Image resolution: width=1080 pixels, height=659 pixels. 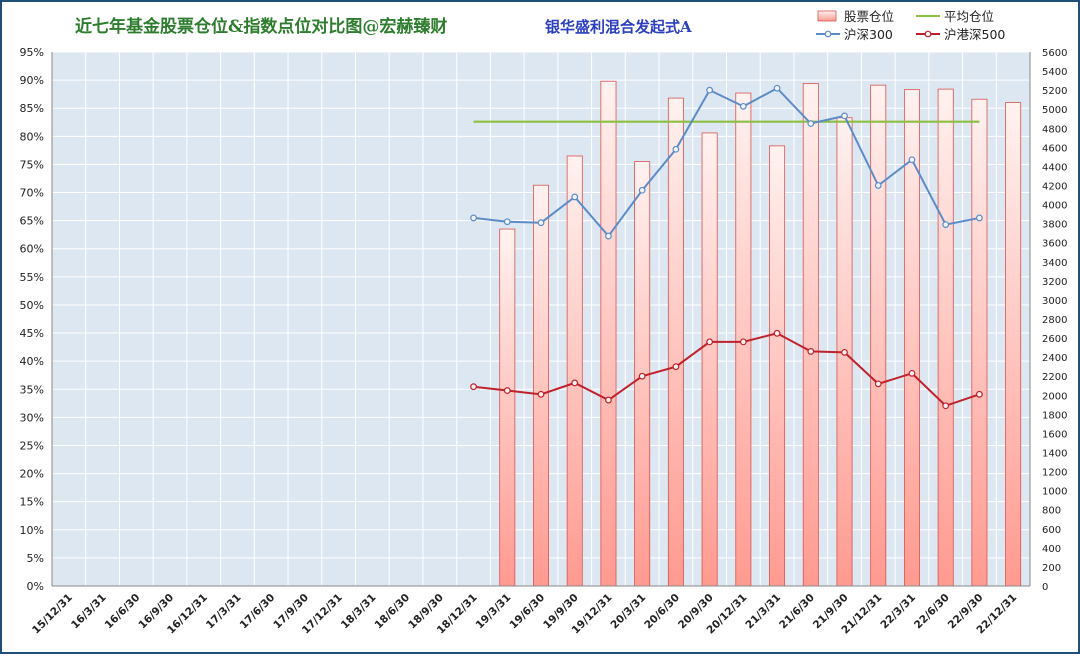 I want to click on y-right-tick-label: 1200, so click(x=1054, y=473).